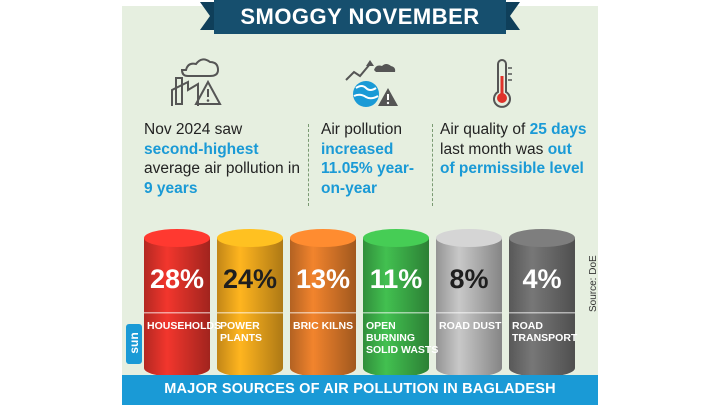 The image size is (720, 405). I want to click on category-label: POWER PLANTS, so click(241, 332).